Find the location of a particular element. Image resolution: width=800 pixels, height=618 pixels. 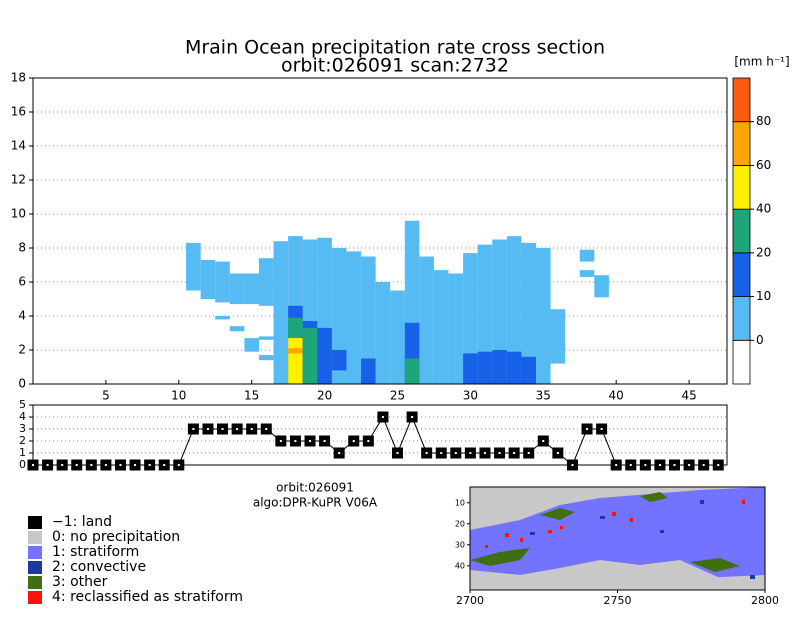

chart-subtitle: orbit:026091 scan:2732 is located at coordinates (395, 66).